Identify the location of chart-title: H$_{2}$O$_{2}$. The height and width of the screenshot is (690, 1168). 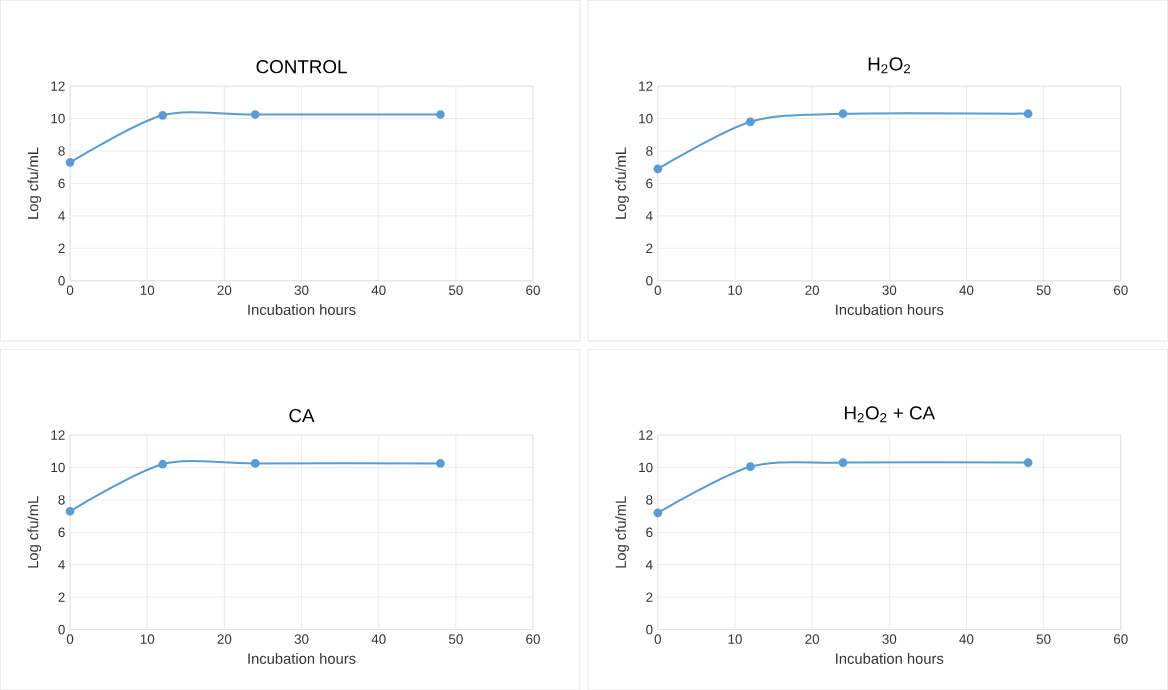
(889, 65).